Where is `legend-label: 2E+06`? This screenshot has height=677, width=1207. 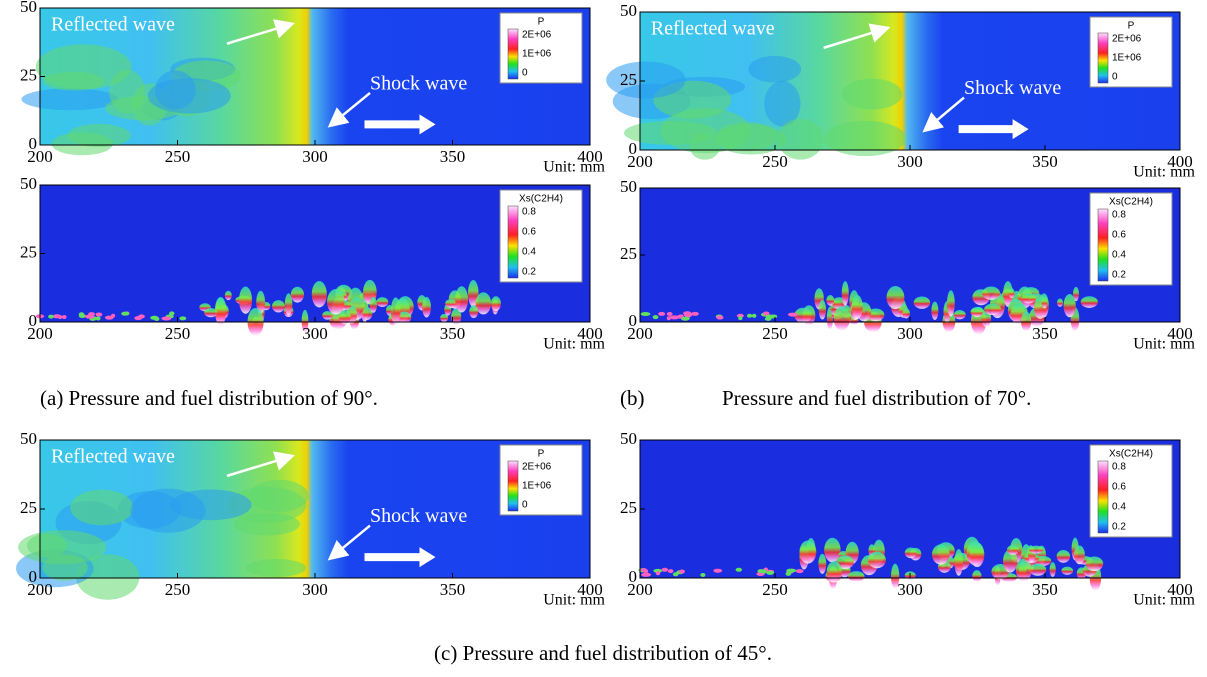
legend-label: 2E+06 is located at coordinates (537, 467).